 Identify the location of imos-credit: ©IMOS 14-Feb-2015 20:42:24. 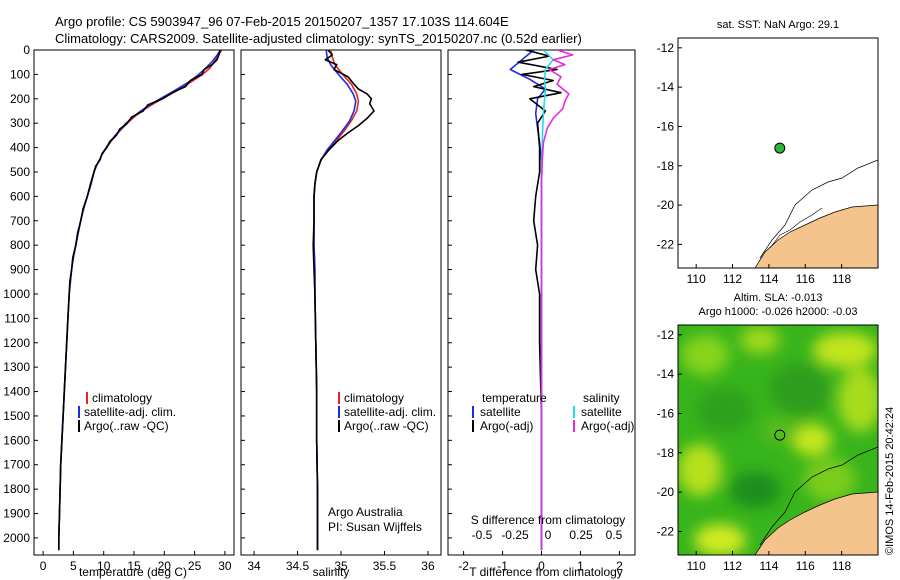
(890, 481).